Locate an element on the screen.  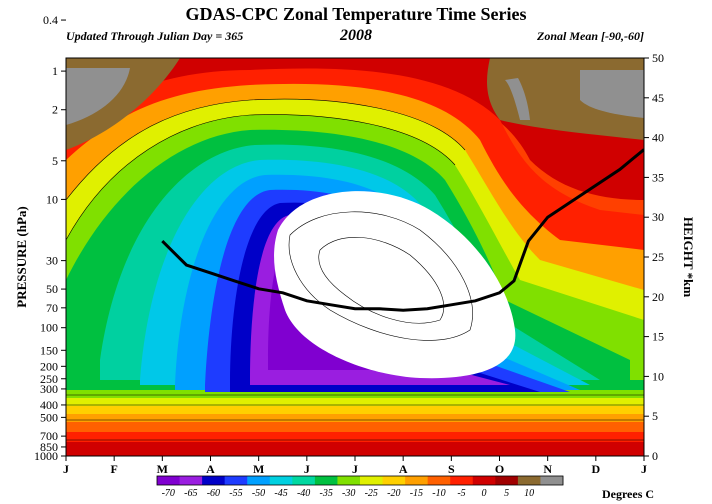
pressure-tick-label: 10 is located at coordinates (52, 199).